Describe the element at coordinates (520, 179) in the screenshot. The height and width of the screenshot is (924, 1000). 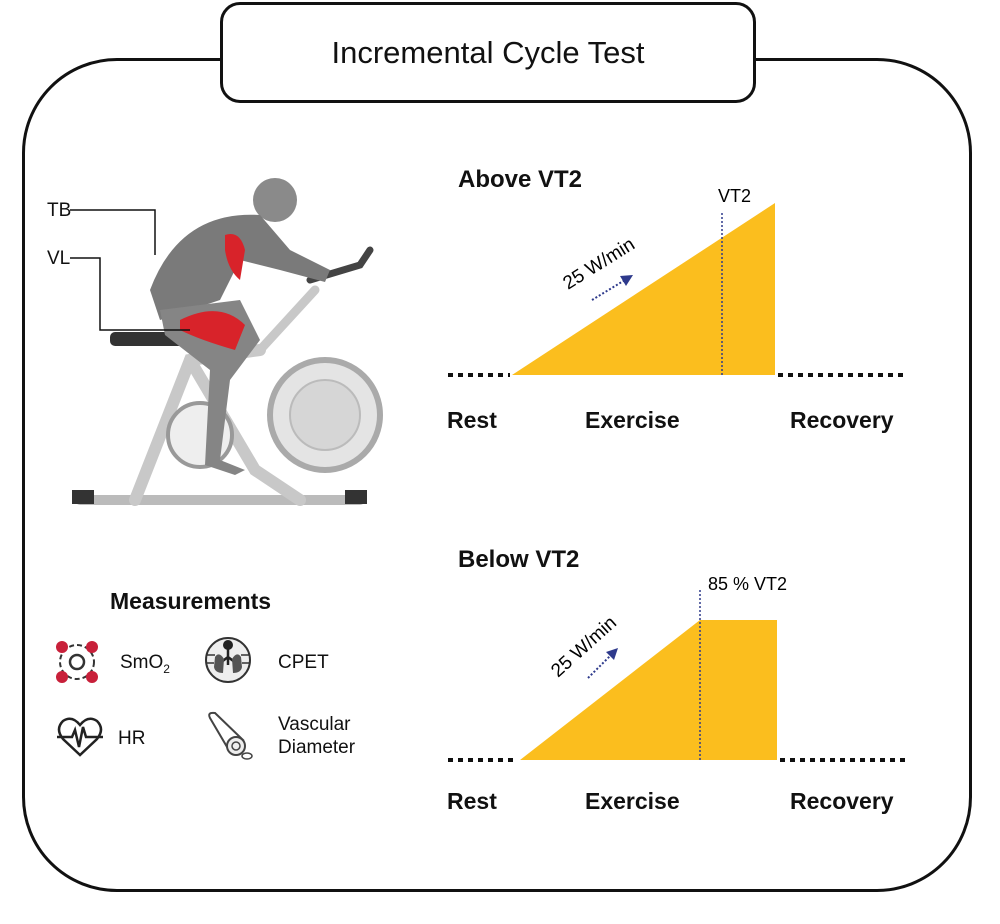
I see `above-vt2-heading: Above VT2` at that location.